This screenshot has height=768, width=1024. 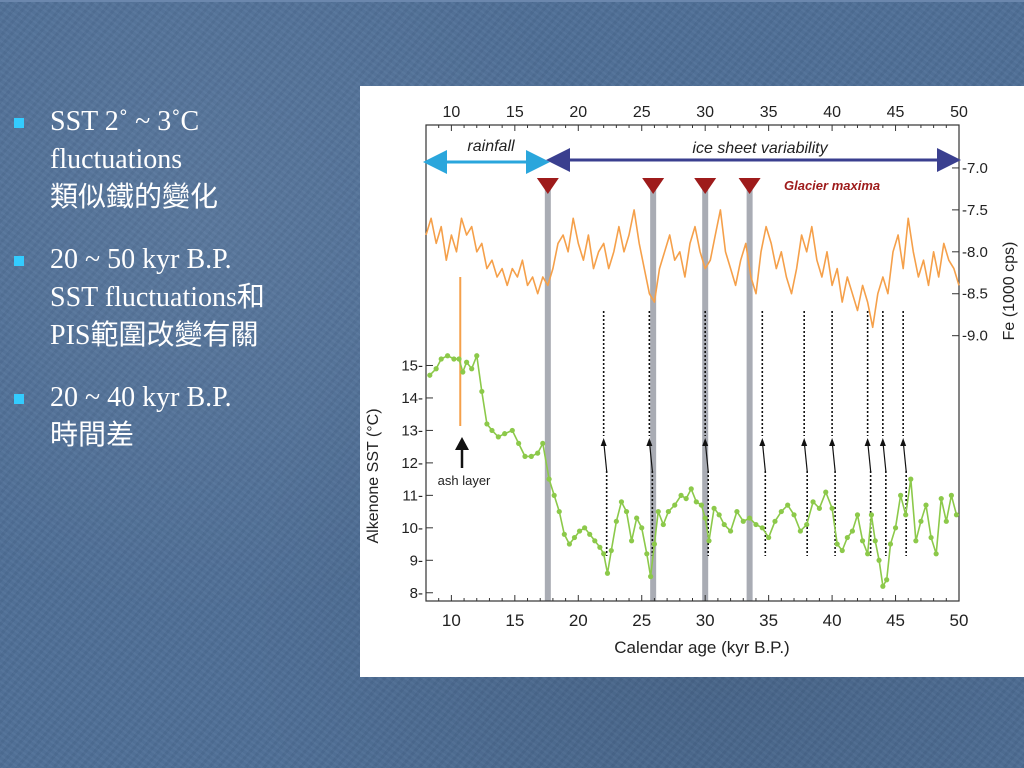 What do you see at coordinates (705, 620) in the screenshot?
I see `bottom-axis-tick-label: 30` at bounding box center [705, 620].